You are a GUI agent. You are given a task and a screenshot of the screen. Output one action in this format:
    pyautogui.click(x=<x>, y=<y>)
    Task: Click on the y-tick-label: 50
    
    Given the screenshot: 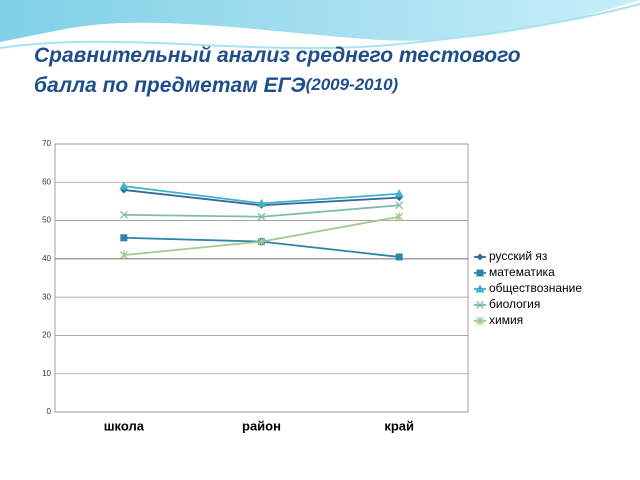 What is the action you would take?
    pyautogui.click(x=46, y=220)
    